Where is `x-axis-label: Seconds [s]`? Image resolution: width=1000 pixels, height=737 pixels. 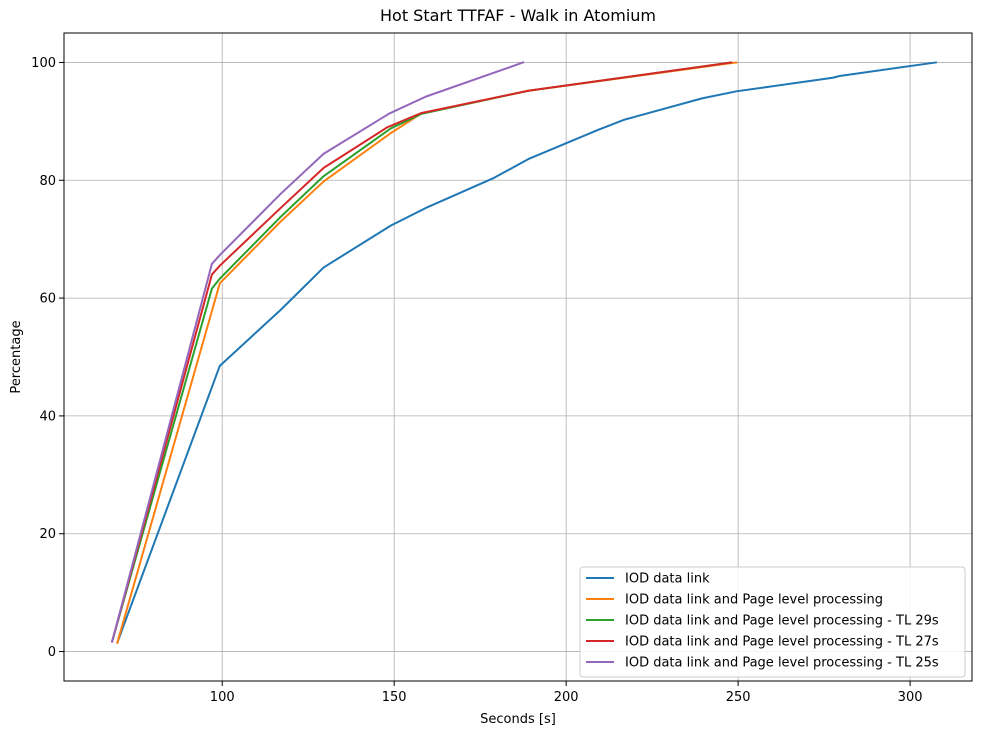 x-axis-label: Seconds [s] is located at coordinates (518, 719).